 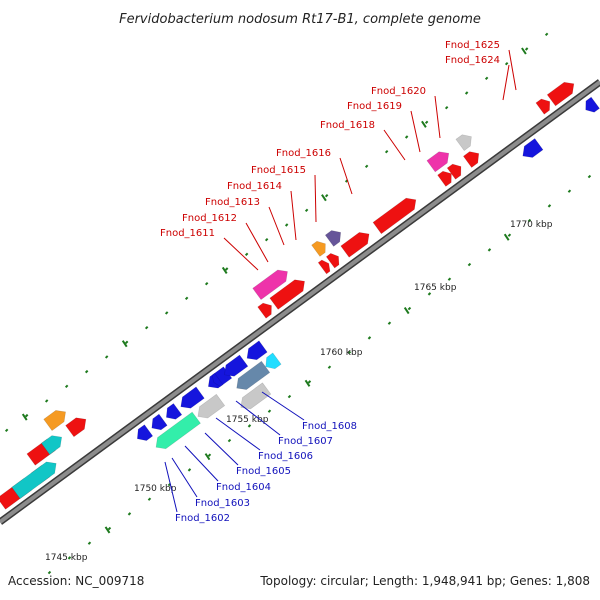 I want to click on gene-label: Fnod_1603, so click(x=222, y=503).